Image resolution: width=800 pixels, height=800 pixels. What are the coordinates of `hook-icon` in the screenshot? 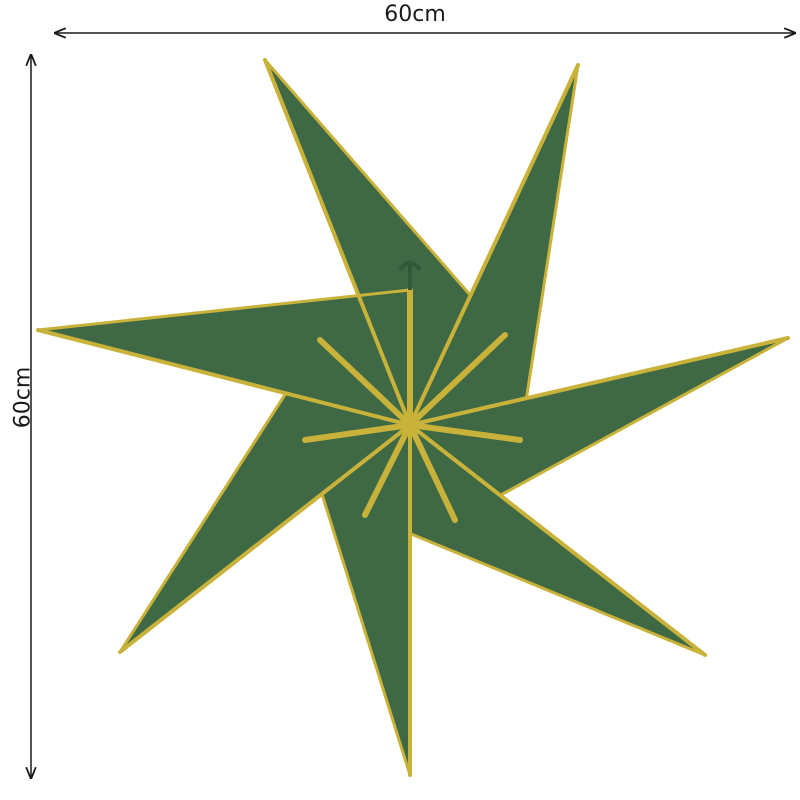 It's located at (410, 275).